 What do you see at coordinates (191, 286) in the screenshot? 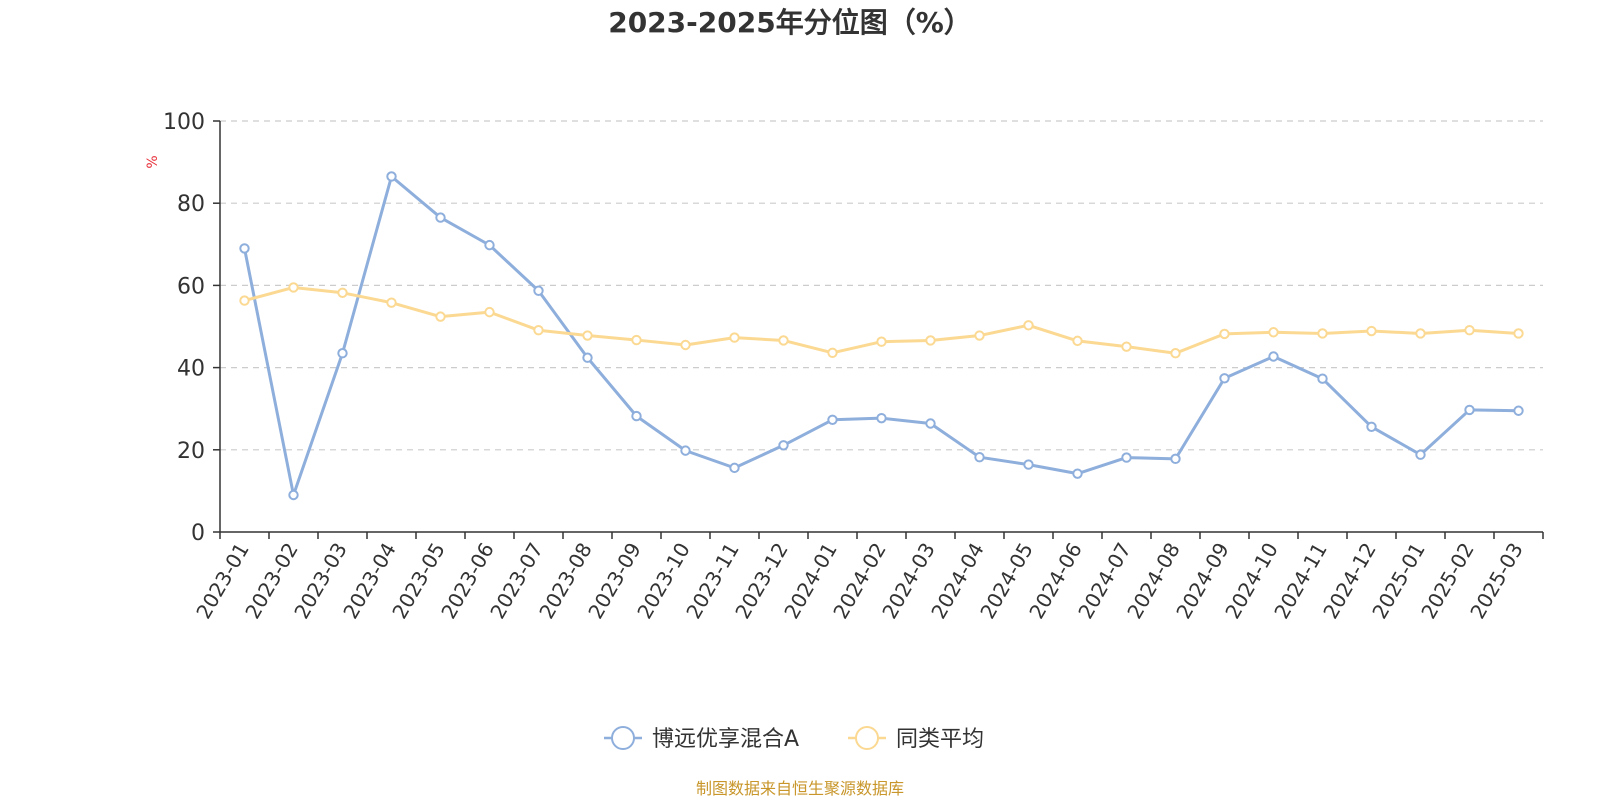
I see `y-tick-label: 60` at bounding box center [191, 286].